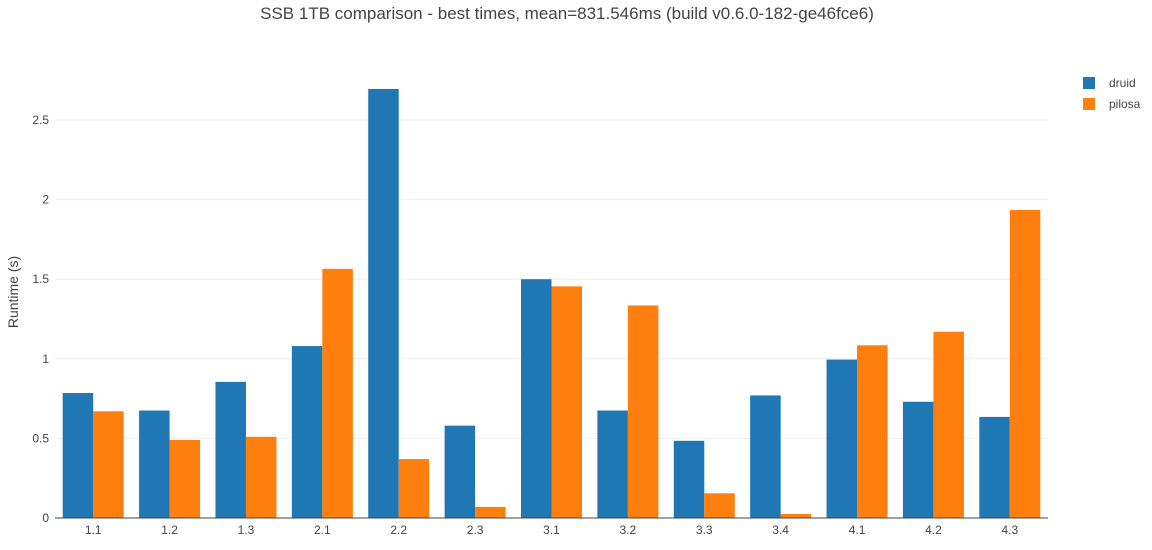 The width and height of the screenshot is (1152, 550). Describe the element at coordinates (40, 279) in the screenshot. I see `y-tick-label: 1.5` at that location.